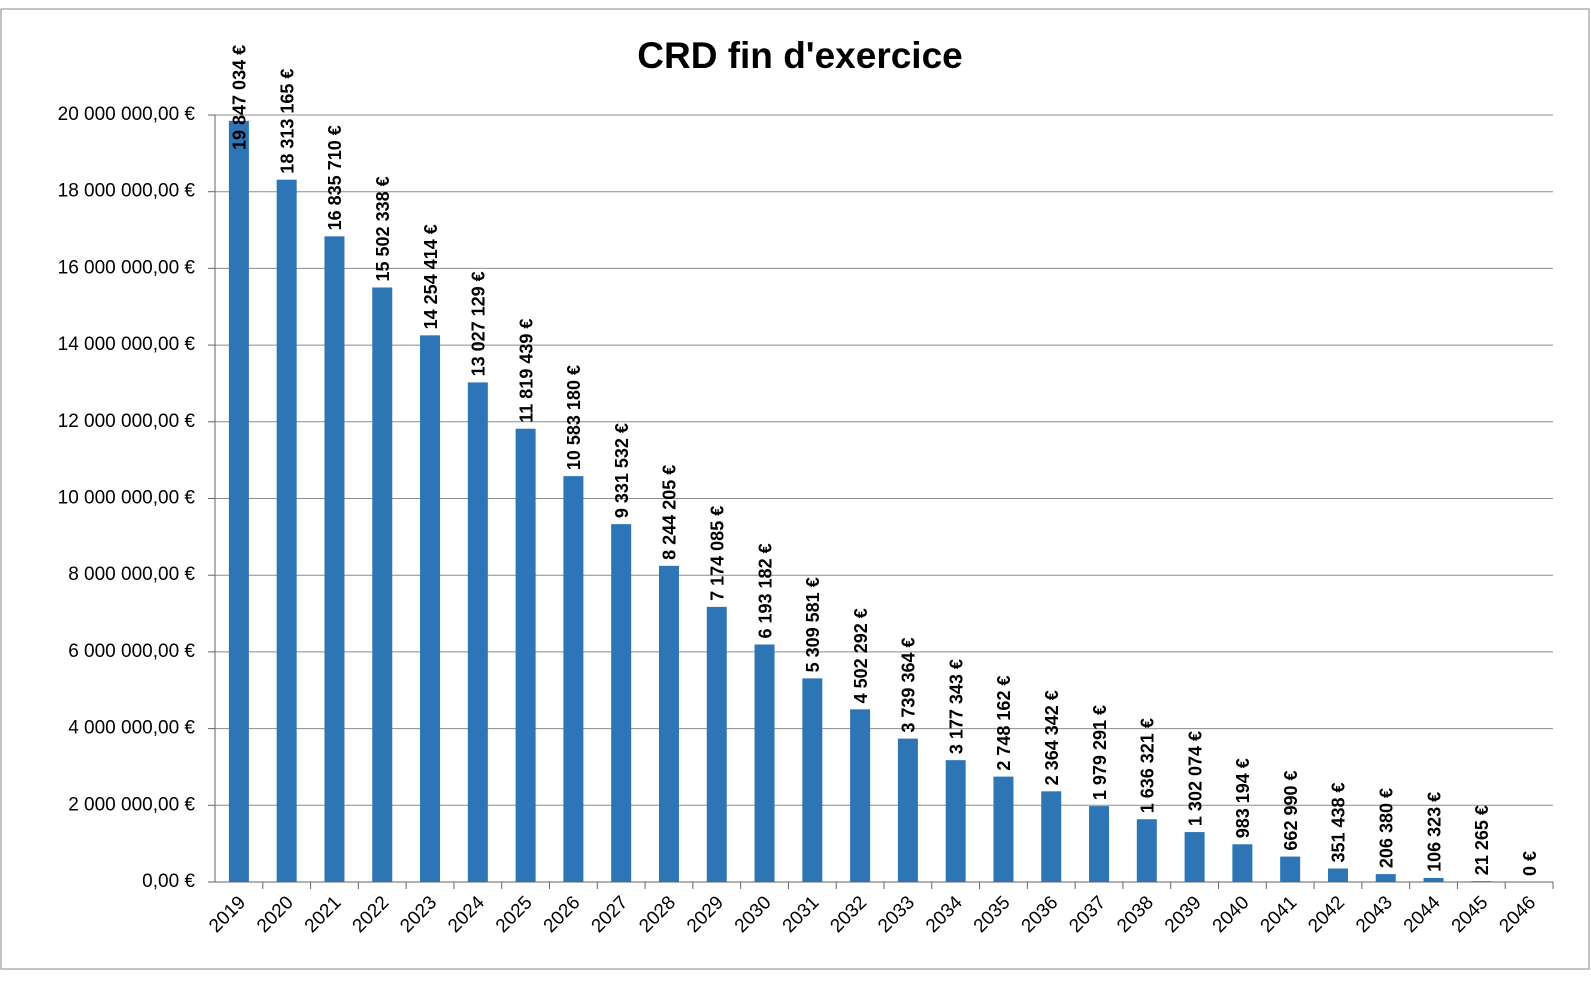 The width and height of the screenshot is (1591, 981). What do you see at coordinates (1517, 914) in the screenshot?
I see `x-tick-label: 2046` at bounding box center [1517, 914].